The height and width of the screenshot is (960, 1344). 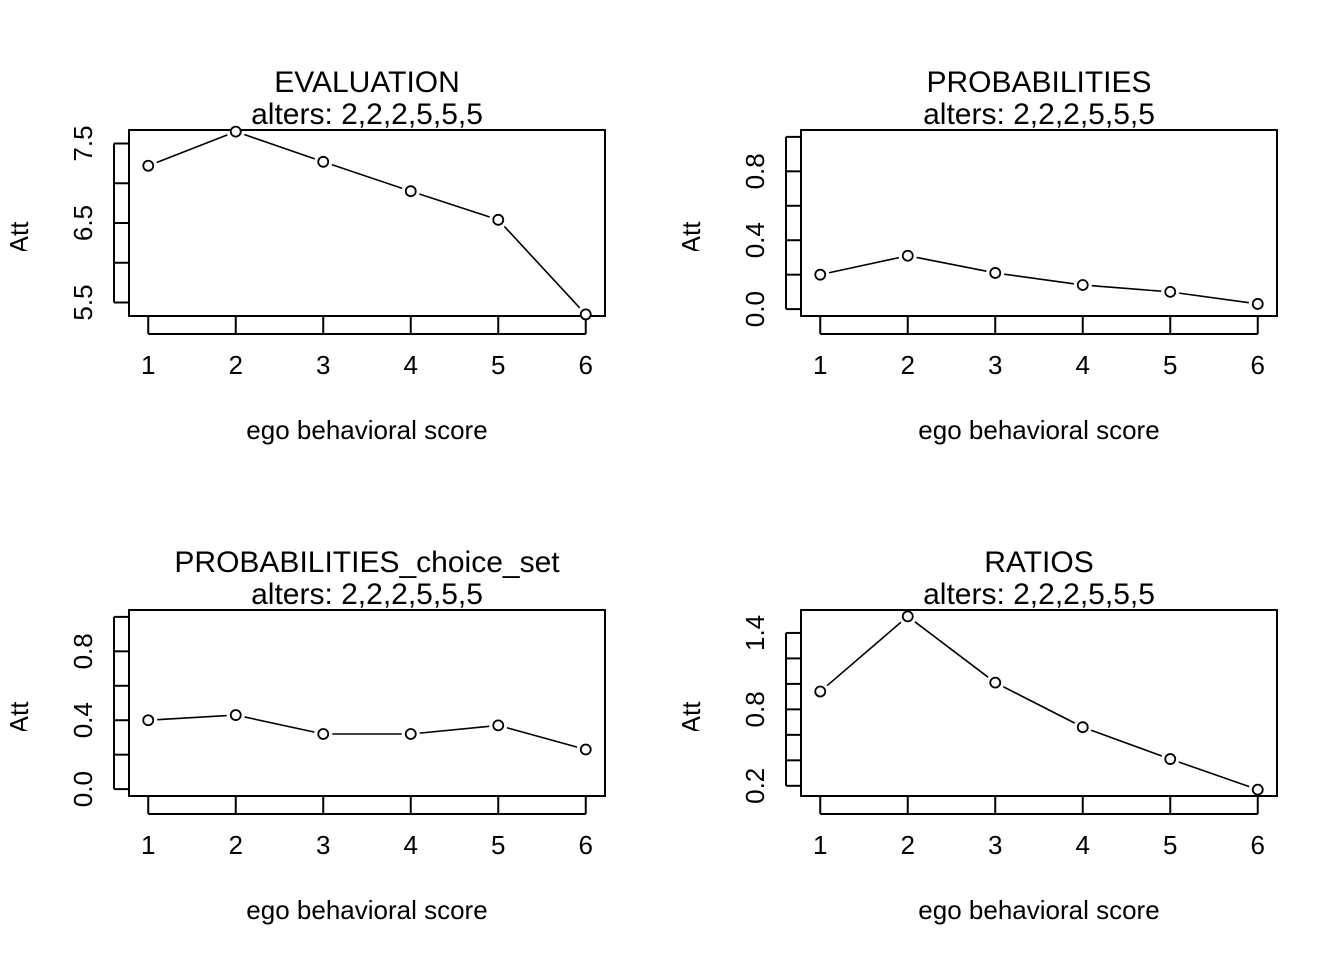 I want to click on chart-title: RATIOS, so click(x=1038, y=562).